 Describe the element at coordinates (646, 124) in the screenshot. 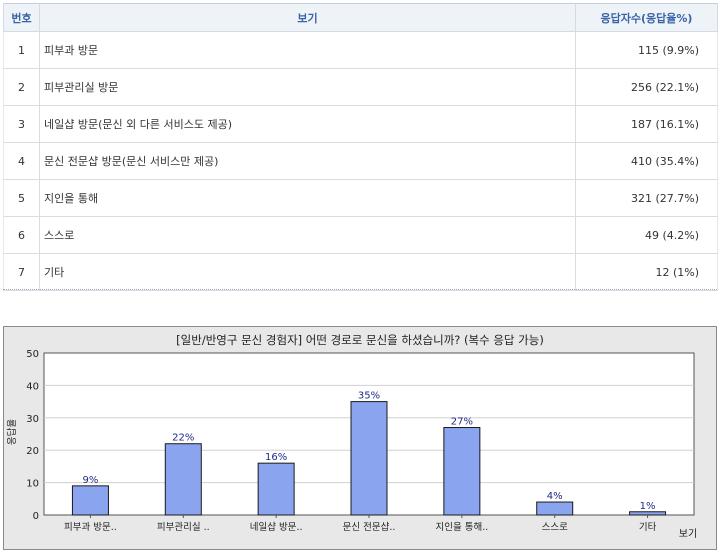

I see `row-count: 187 (16.1%)` at that location.